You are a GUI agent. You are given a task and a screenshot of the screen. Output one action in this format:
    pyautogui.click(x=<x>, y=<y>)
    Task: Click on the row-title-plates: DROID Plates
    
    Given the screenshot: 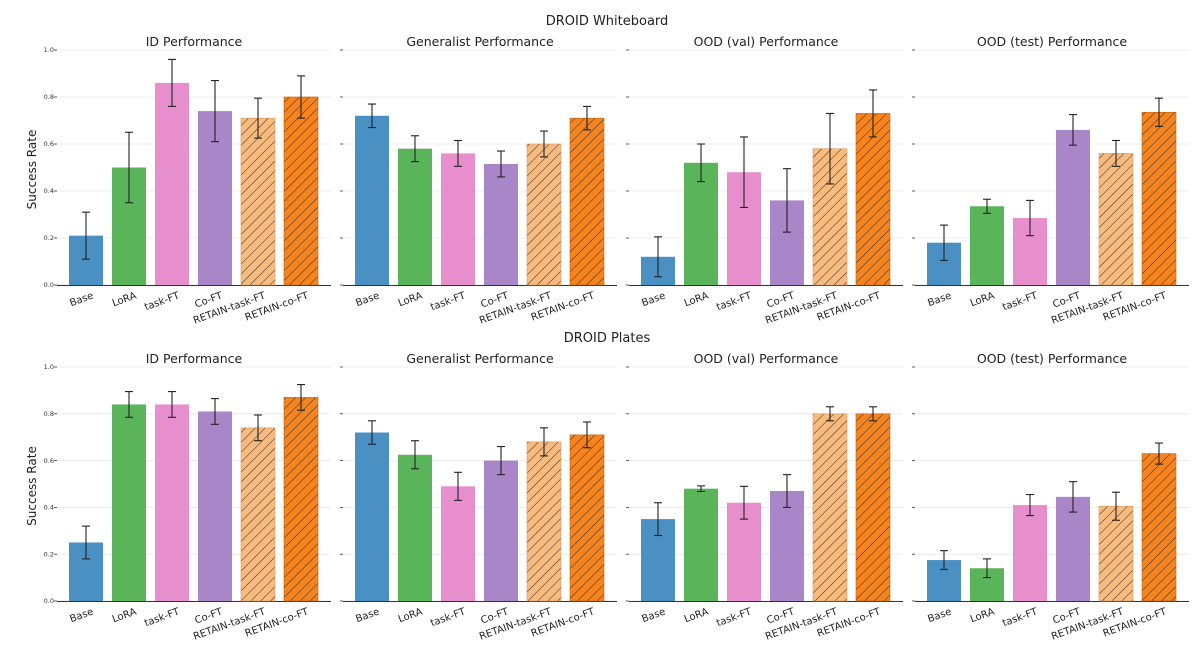 What is the action you would take?
    pyautogui.click(x=607, y=338)
    